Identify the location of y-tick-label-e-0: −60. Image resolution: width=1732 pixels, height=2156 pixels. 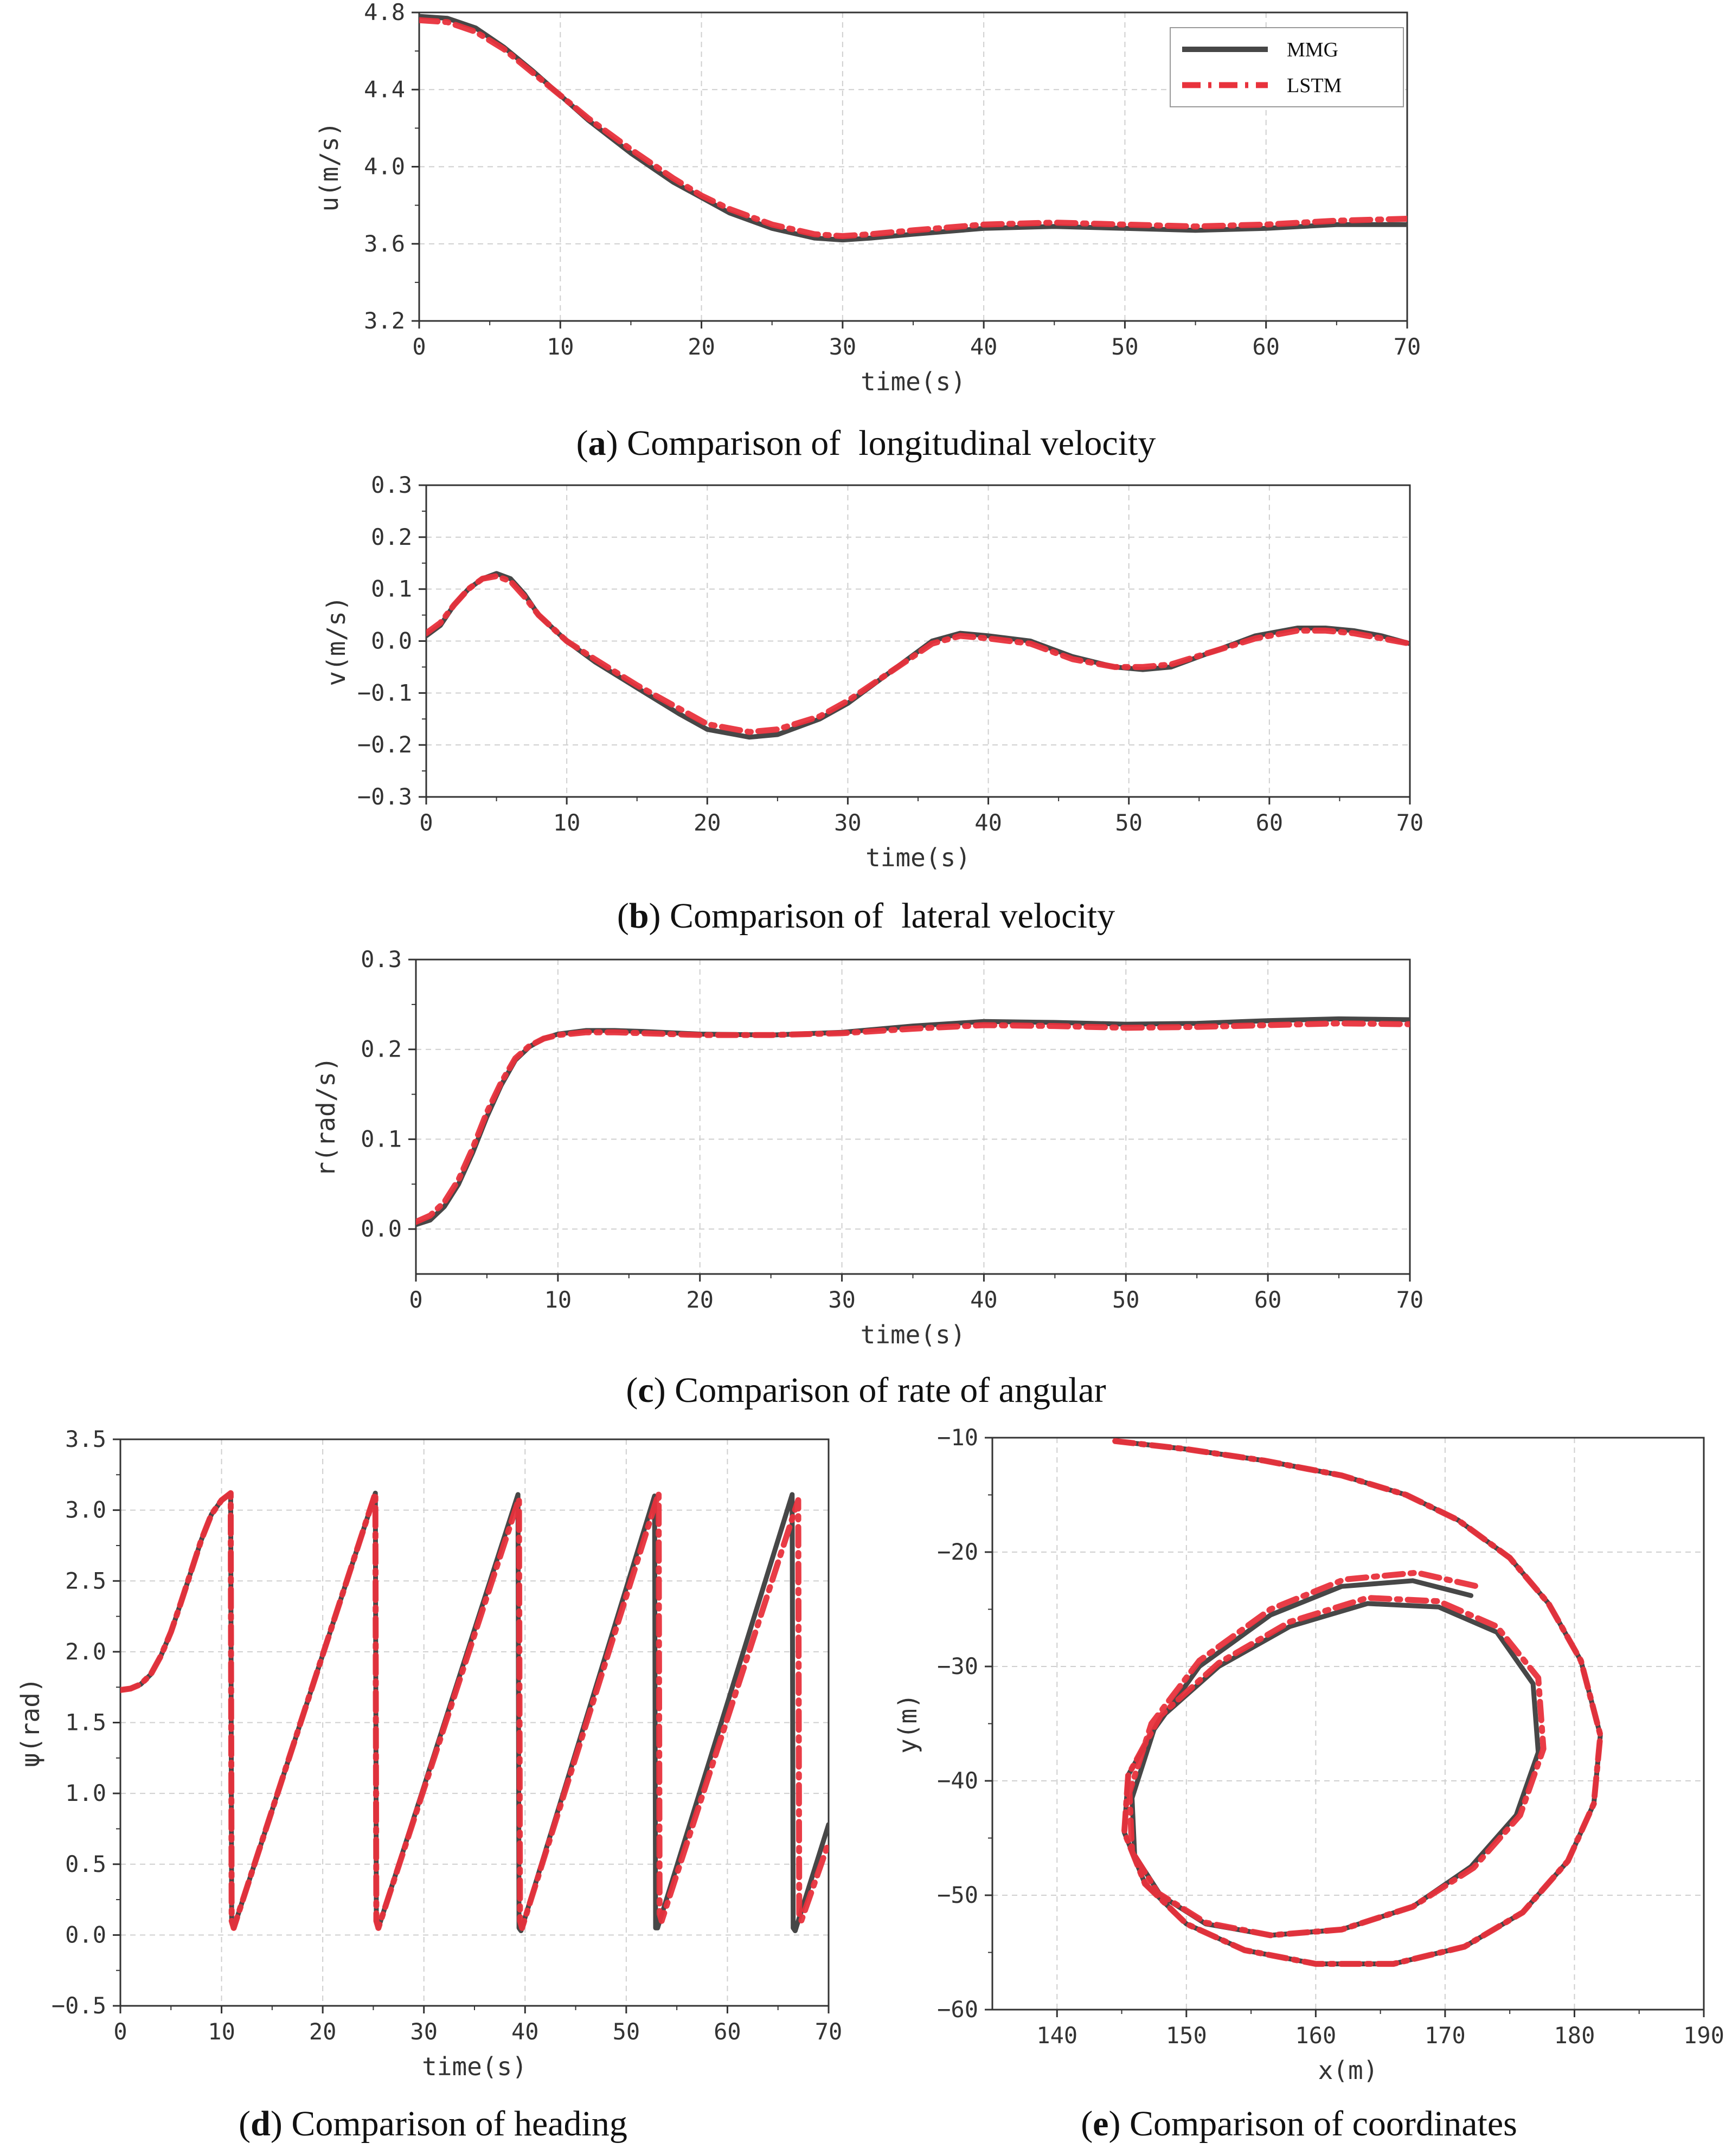
(957, 2009).